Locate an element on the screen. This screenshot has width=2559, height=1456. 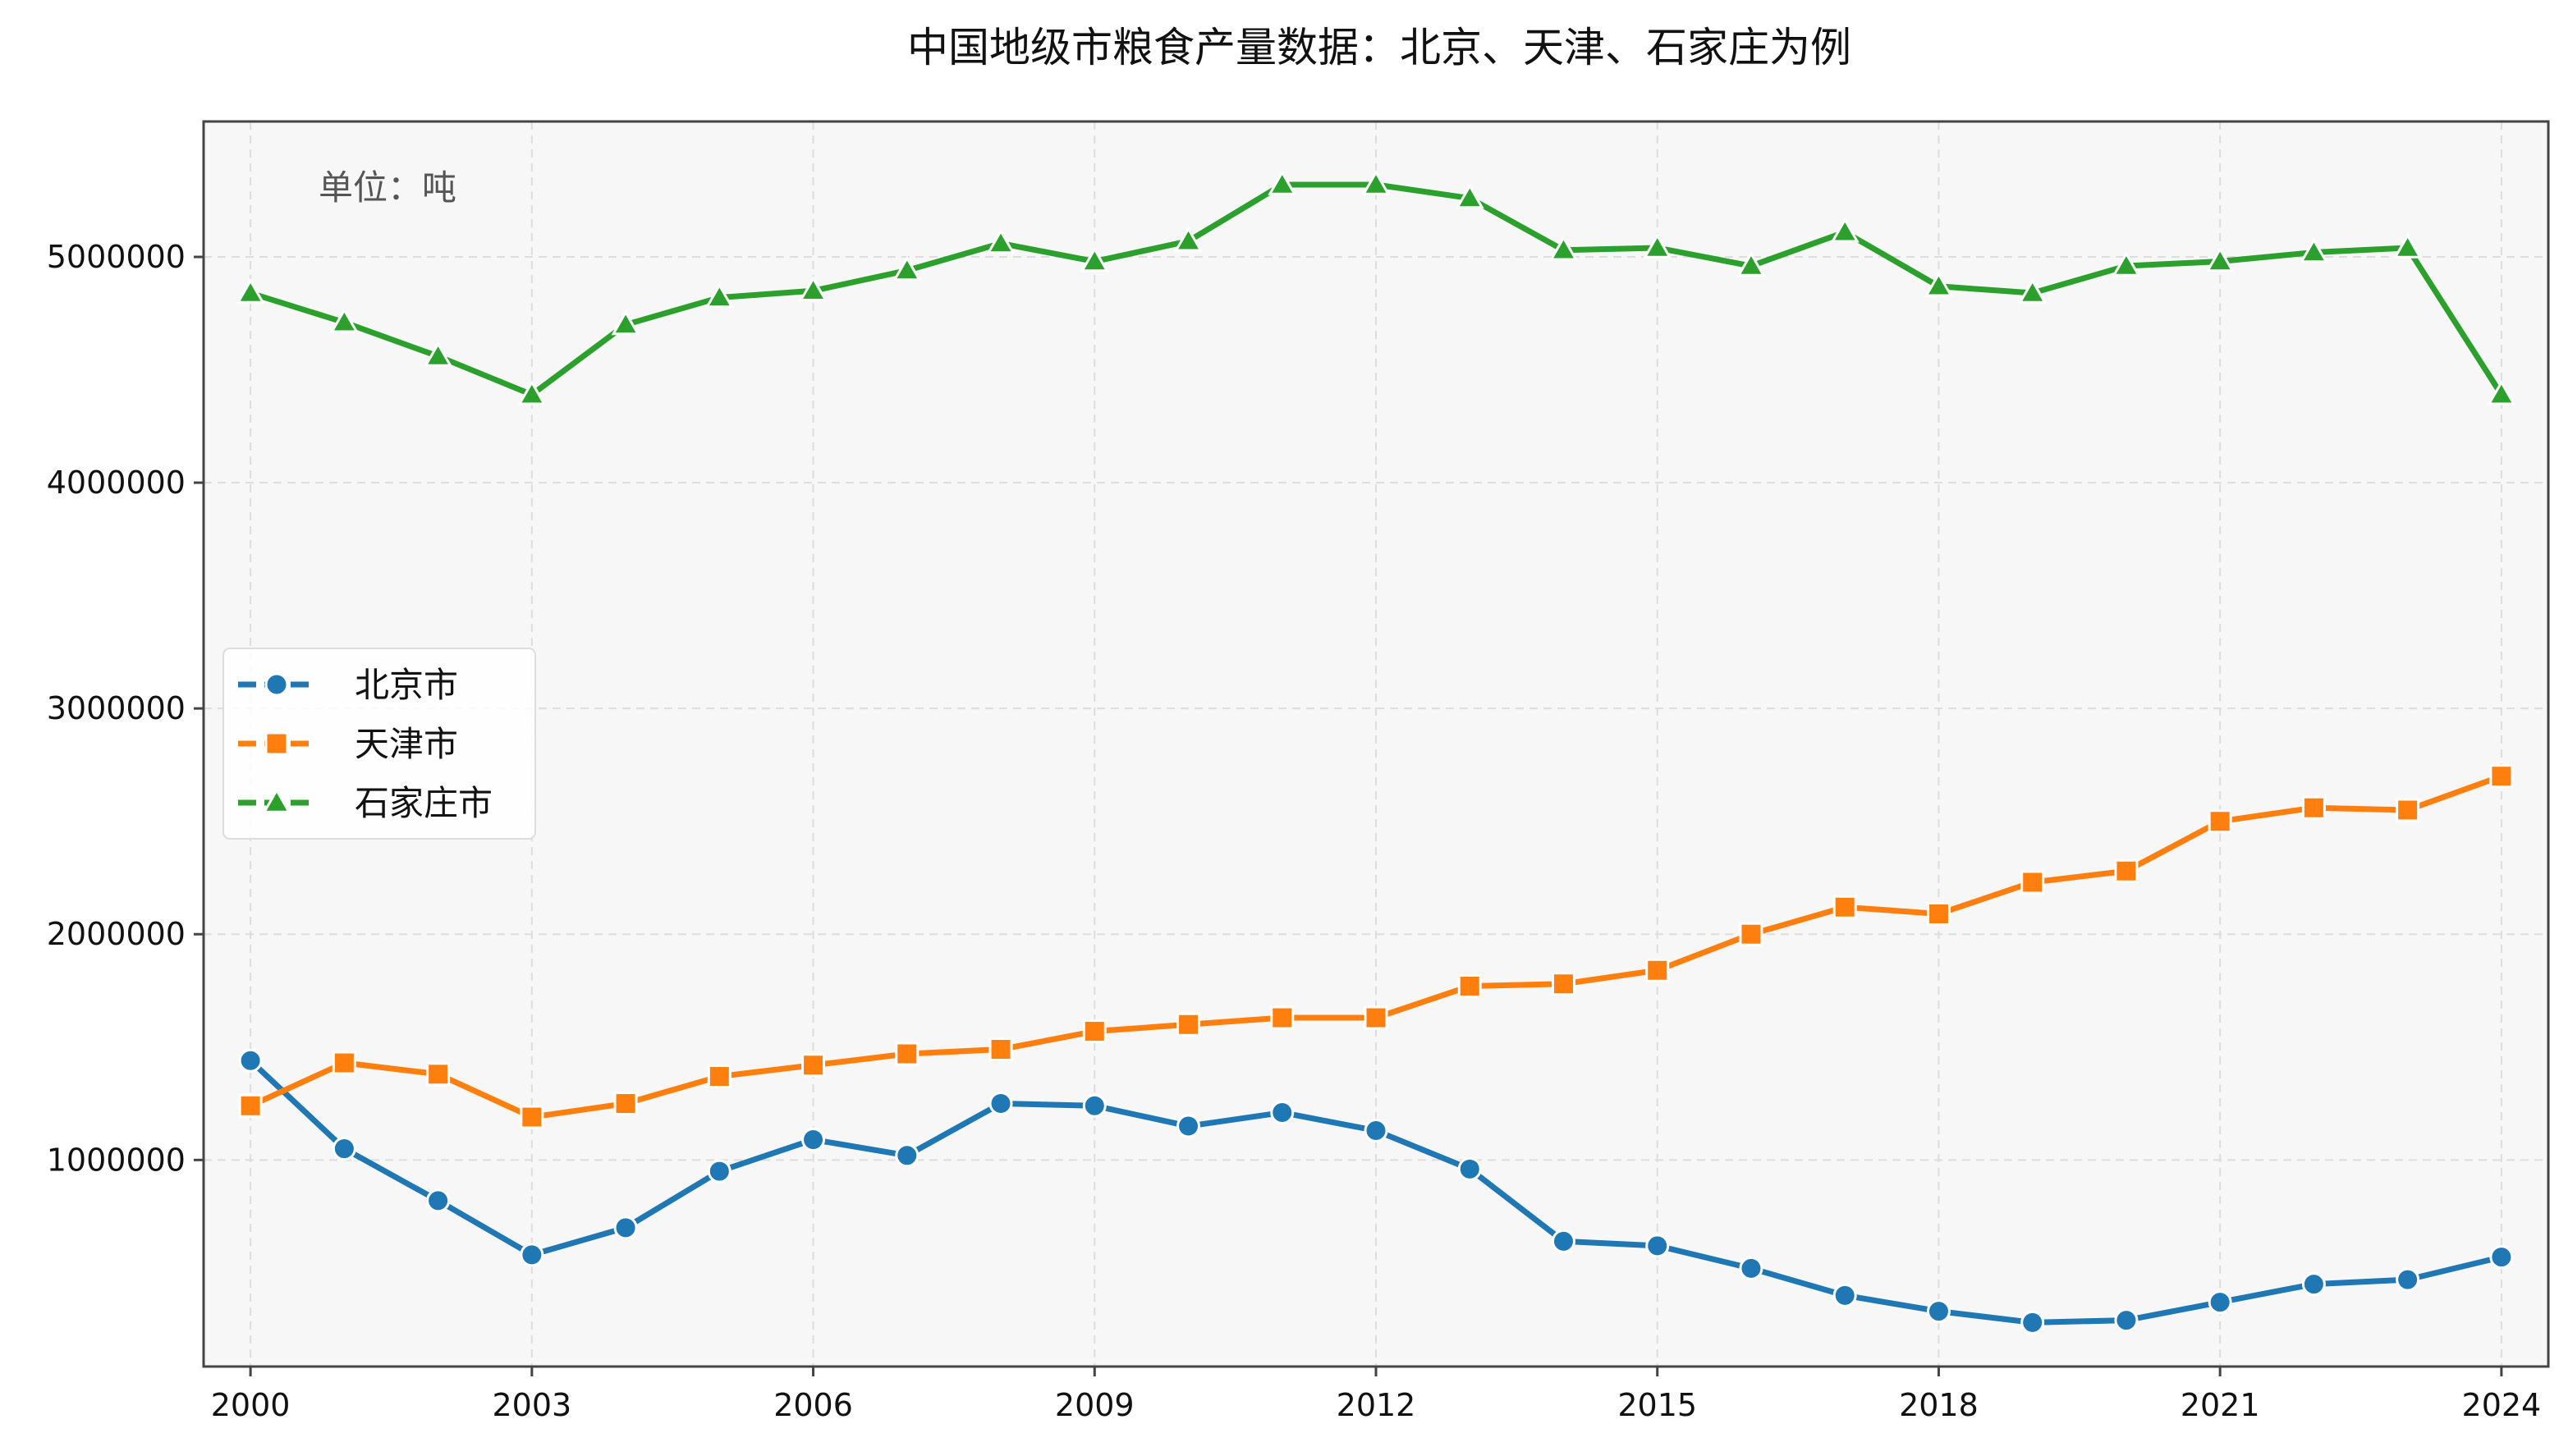
x-tick-label: 2012 is located at coordinates (1376, 1405).